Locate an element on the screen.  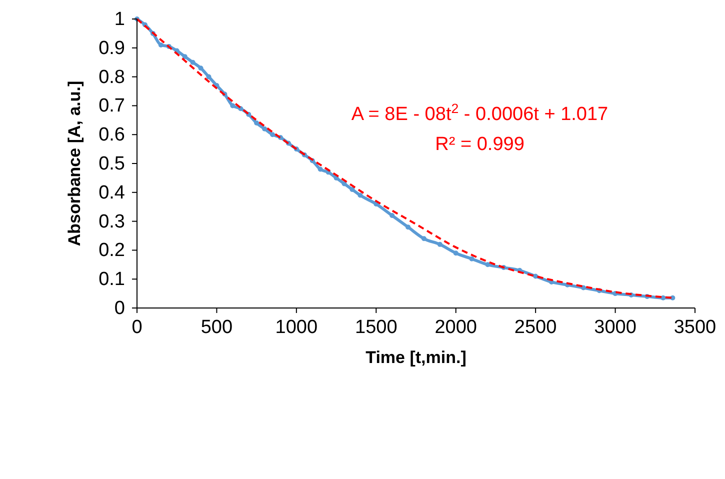
y-tick-label: 0.6 is located at coordinates (111, 135).